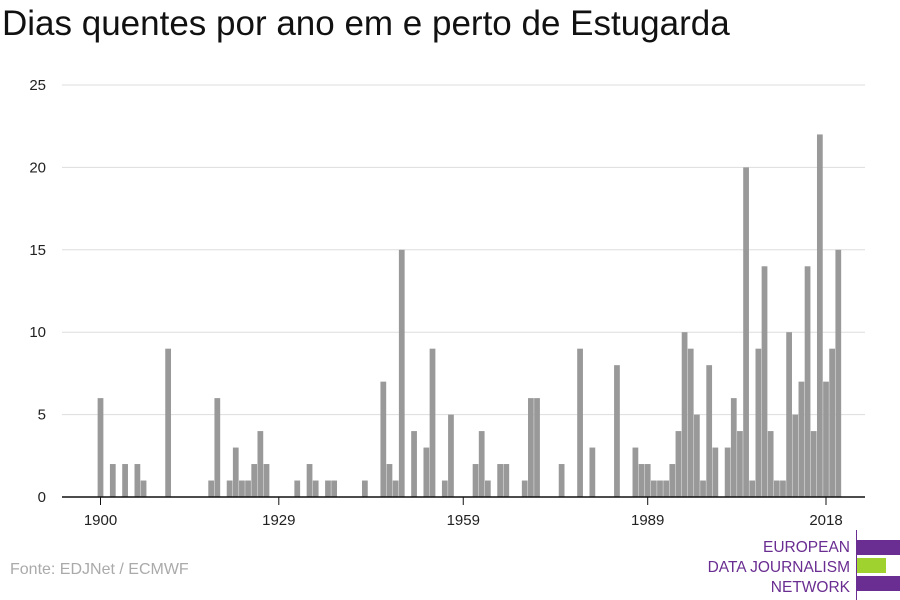 Image resolution: width=900 pixels, height=600 pixels. I want to click on bar-1989, so click(647, 480).